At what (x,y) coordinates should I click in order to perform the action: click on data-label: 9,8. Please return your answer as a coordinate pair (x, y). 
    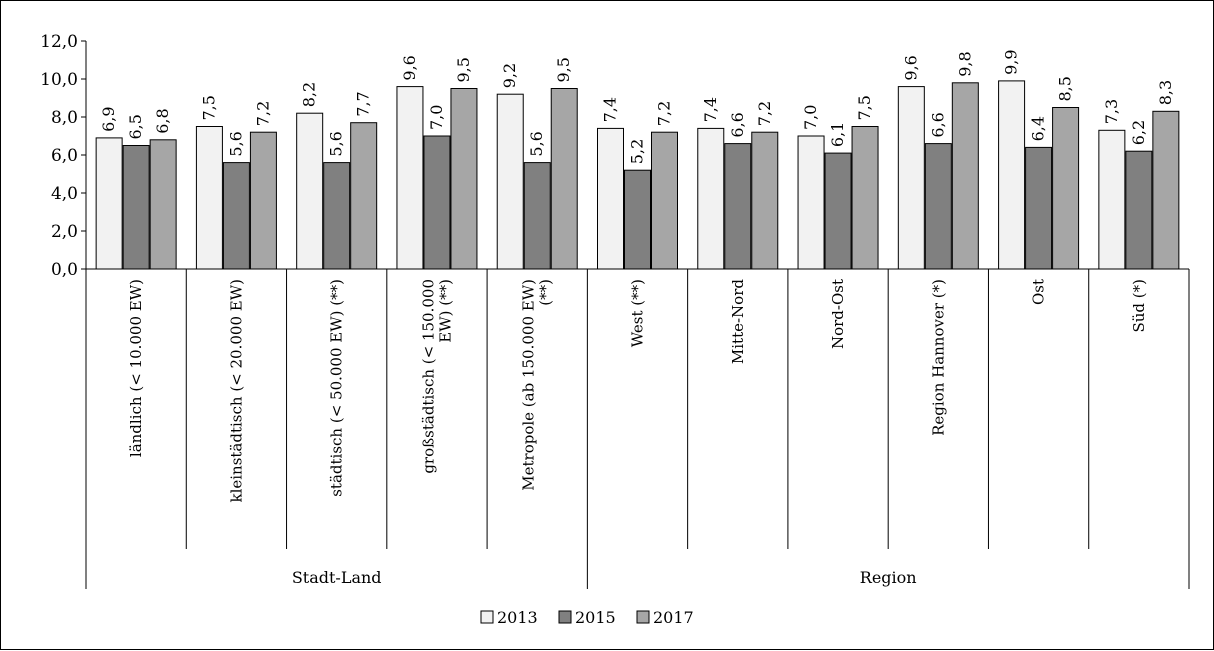
    Looking at the image, I should click on (964, 63).